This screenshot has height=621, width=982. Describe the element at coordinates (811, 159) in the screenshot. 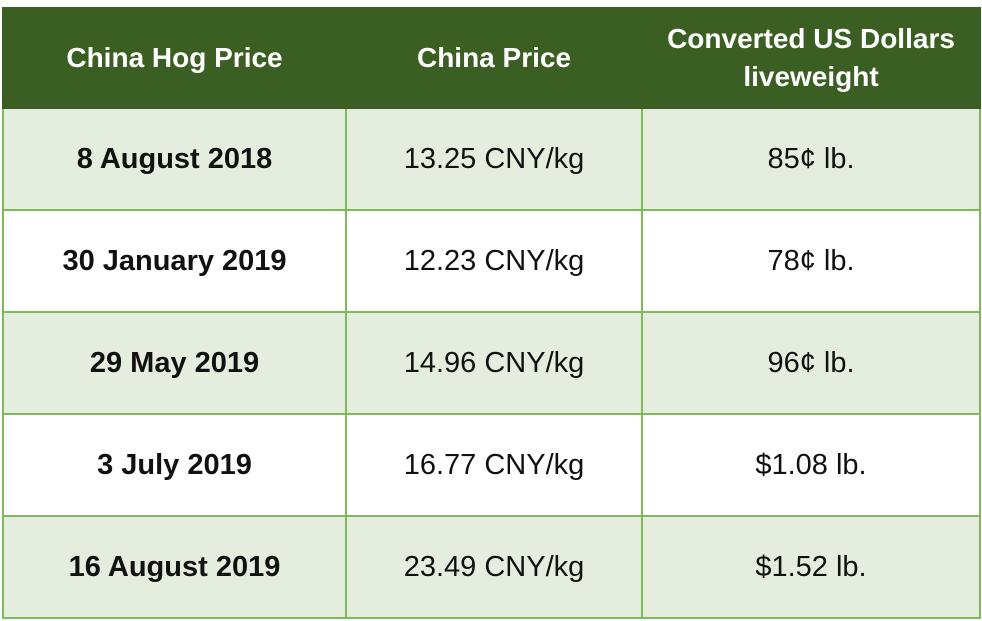

I see `price-cell: 85¢ lb.` at that location.